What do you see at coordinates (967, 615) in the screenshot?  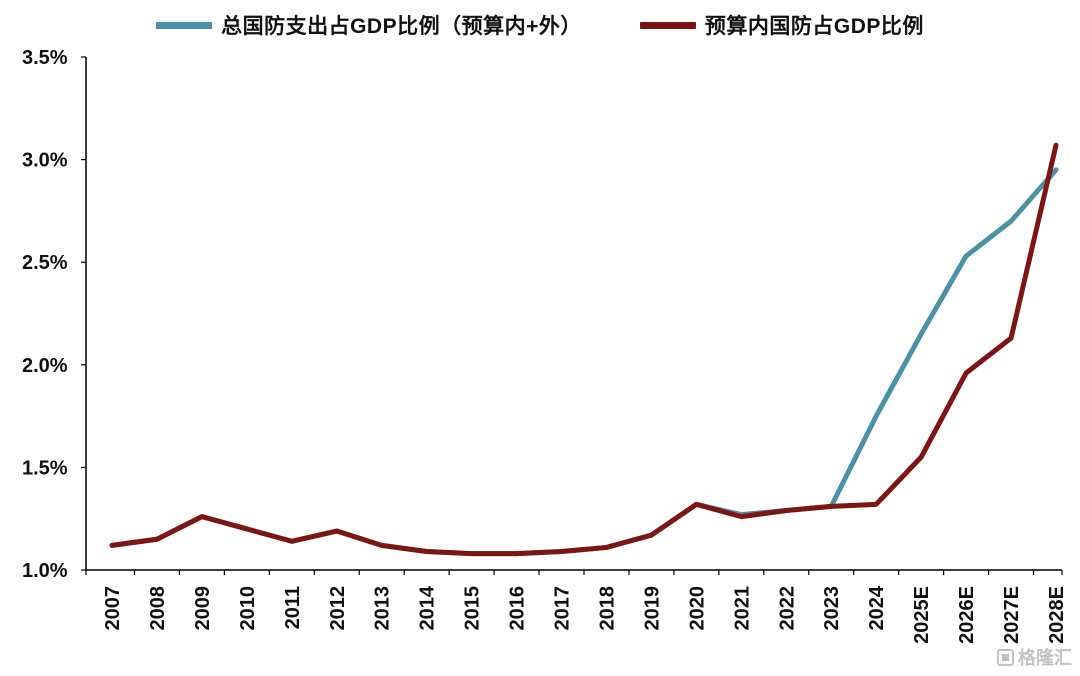 I see `x-axis-tick-label: 2026E` at bounding box center [967, 615].